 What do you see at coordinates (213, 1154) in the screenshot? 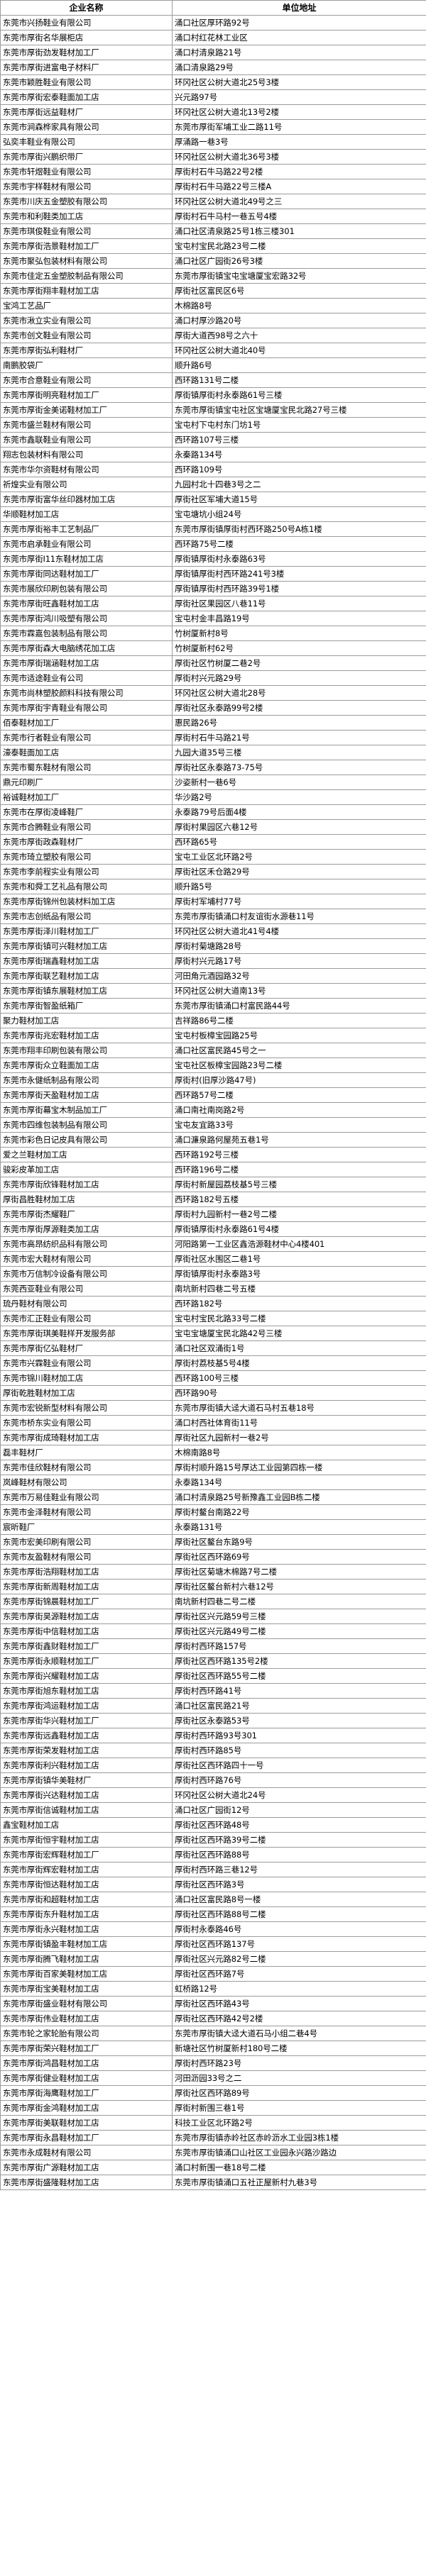
I see `table-row: 爱之兰鞋材加工店 西环路192号三楼` at bounding box center [213, 1154].